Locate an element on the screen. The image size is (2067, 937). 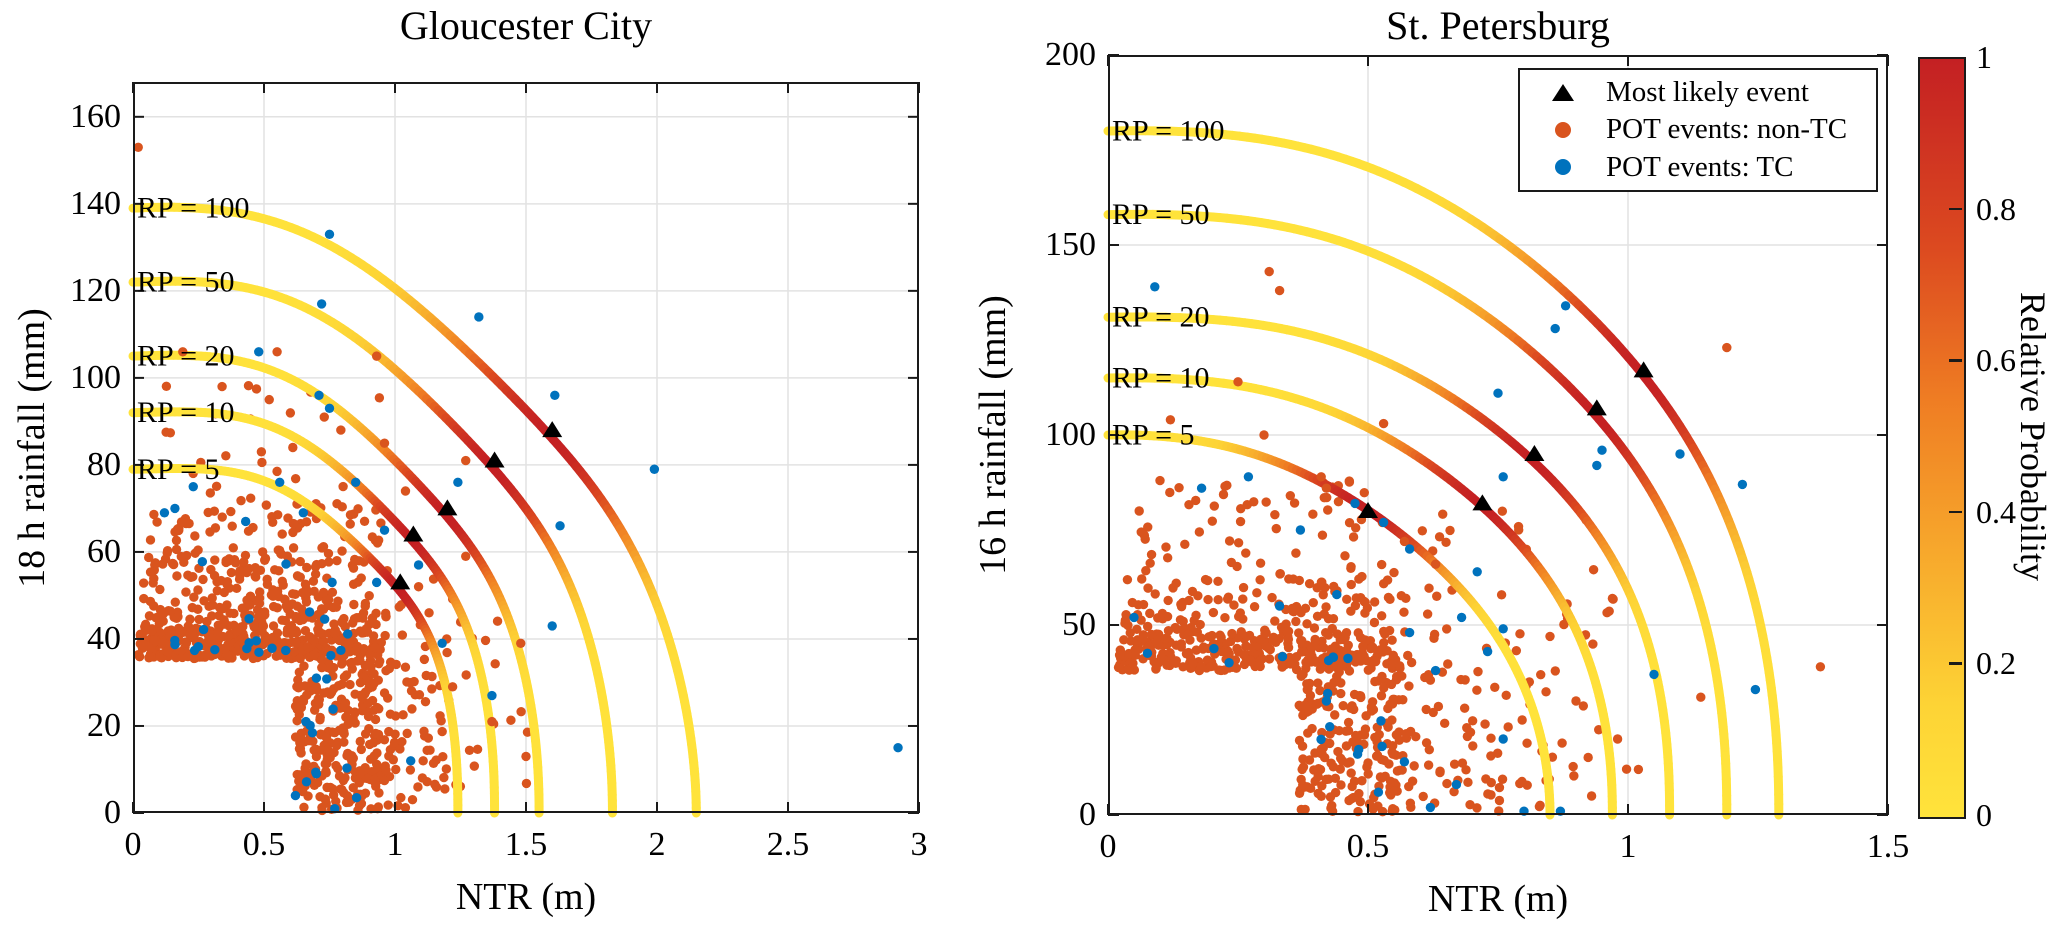
rp-label-100: RP = 100 is located at coordinates (1168, 131).